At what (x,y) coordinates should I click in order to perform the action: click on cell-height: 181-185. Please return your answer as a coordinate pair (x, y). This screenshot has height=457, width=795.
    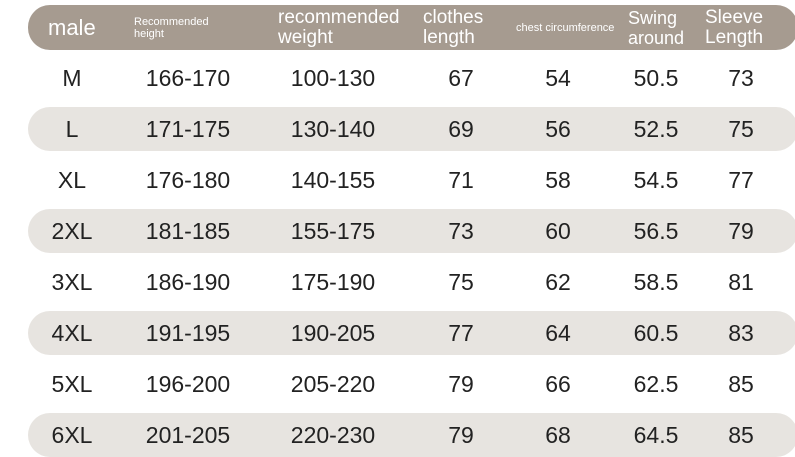
    Looking at the image, I should click on (188, 230).